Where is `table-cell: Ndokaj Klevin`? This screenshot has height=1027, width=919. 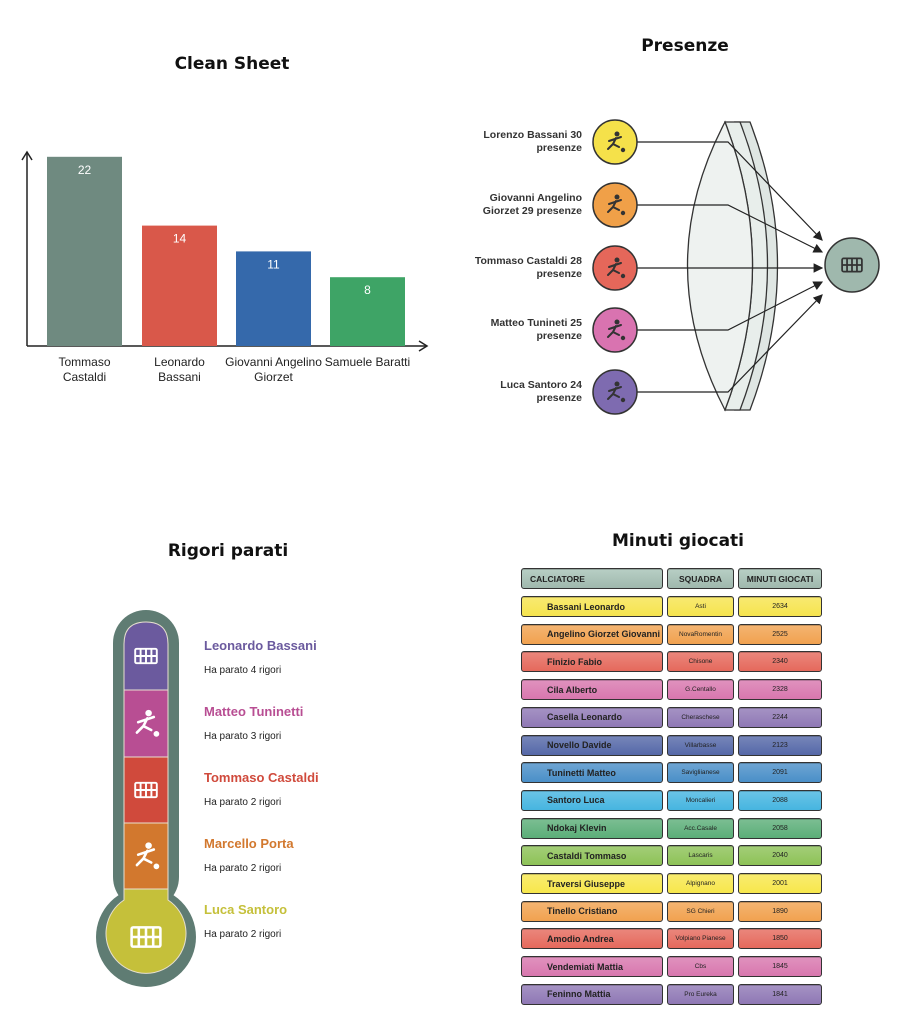 table-cell: Ndokaj Klevin is located at coordinates (592, 828).